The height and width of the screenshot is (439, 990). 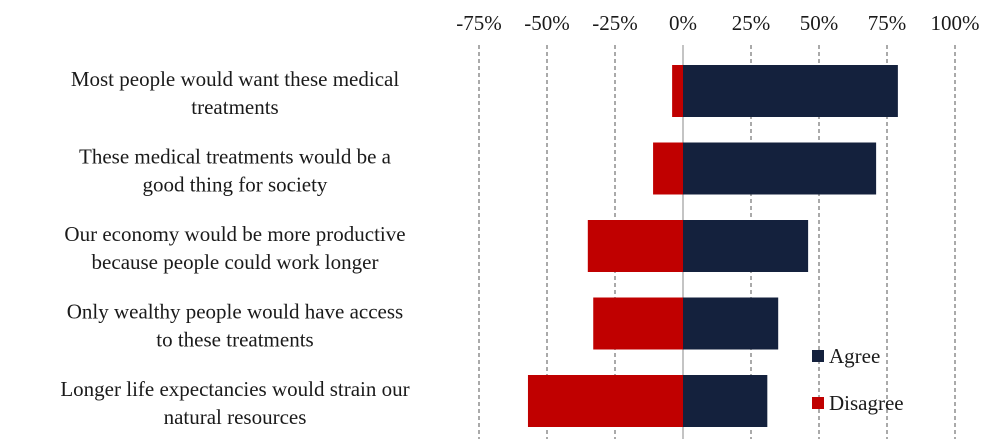 What do you see at coordinates (683, 23) in the screenshot?
I see `x-tick-label: 0%` at bounding box center [683, 23].